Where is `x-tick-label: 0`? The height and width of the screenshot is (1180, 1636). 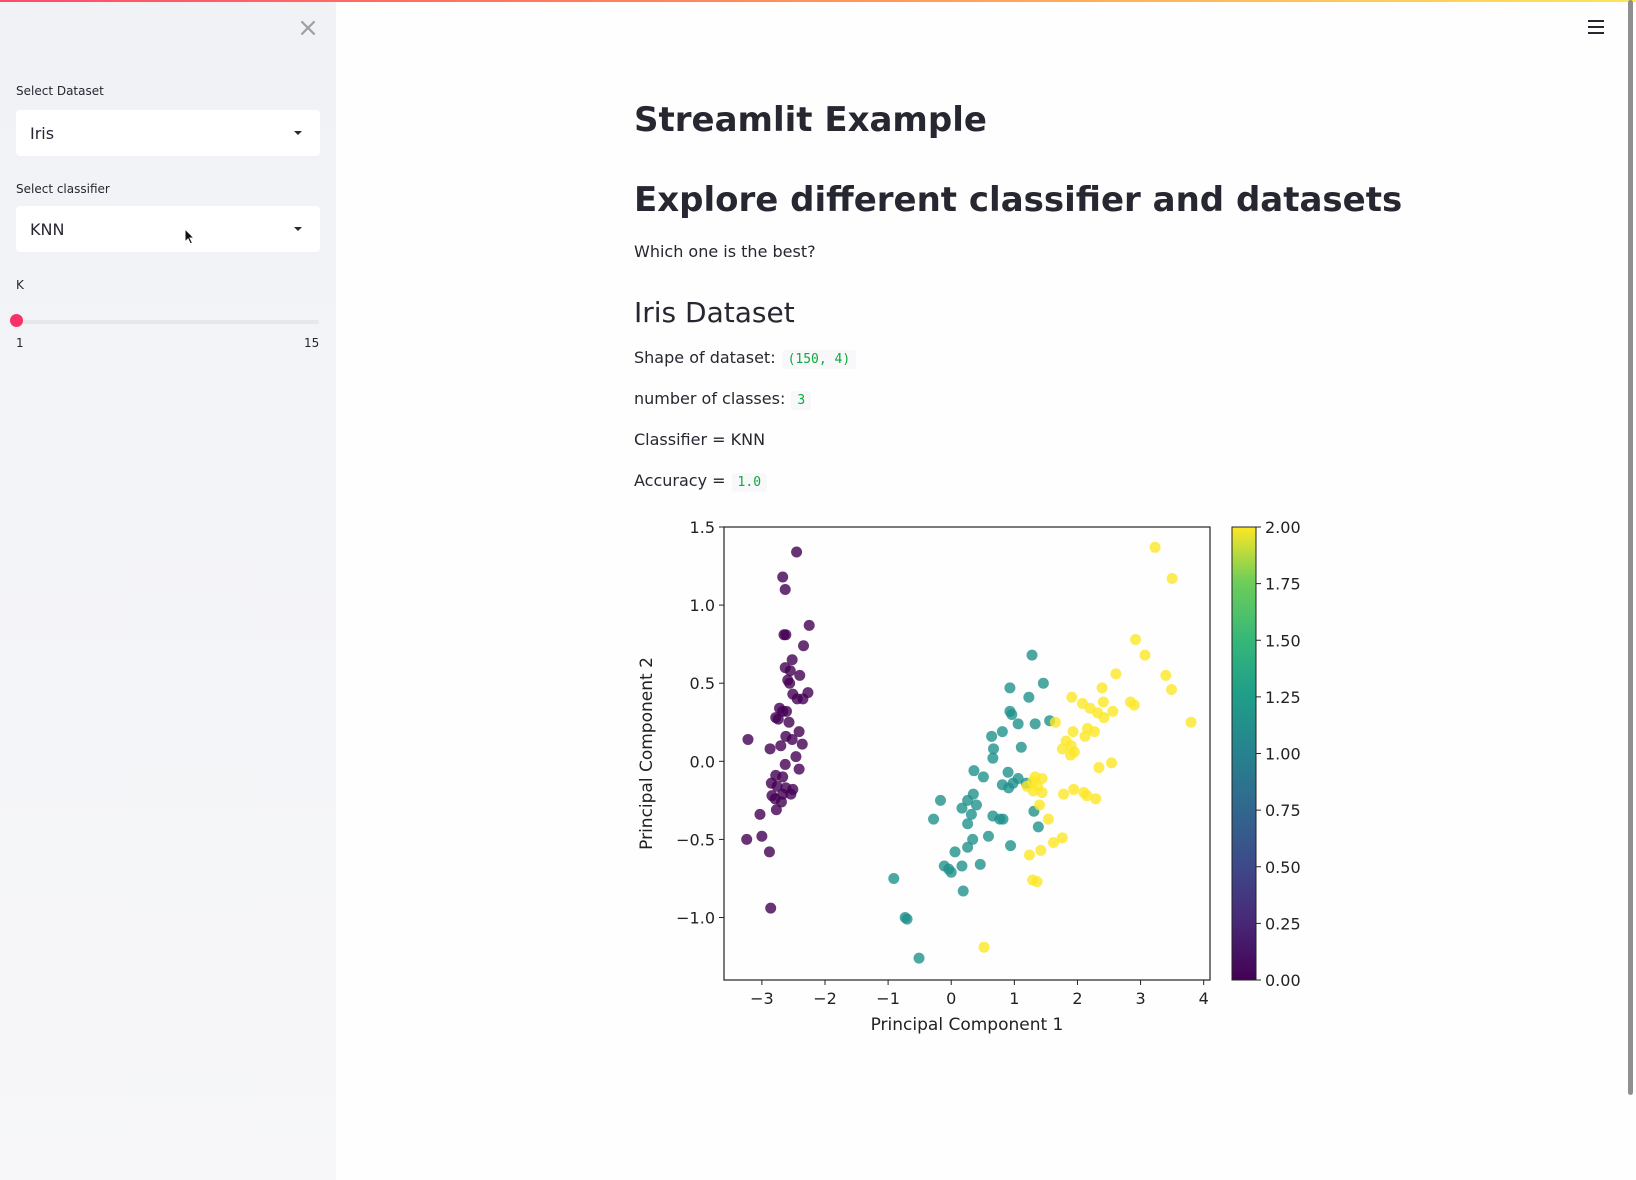
x-tick-label: 0 is located at coordinates (951, 998).